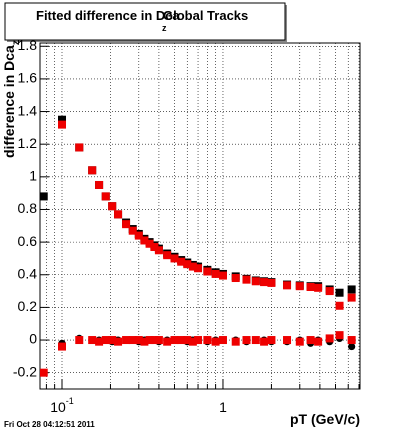 The height and width of the screenshot is (433, 400). I want to click on y-tick-label: 0.4, so click(28, 273).